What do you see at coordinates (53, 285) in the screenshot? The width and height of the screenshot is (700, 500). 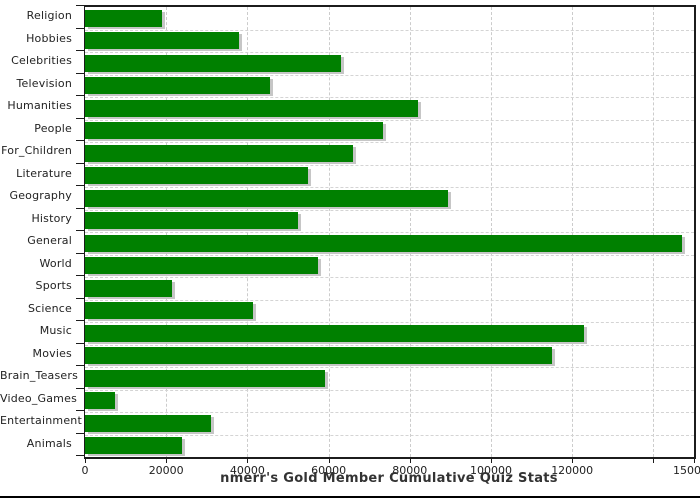 I see `category-label: Sports` at bounding box center [53, 285].